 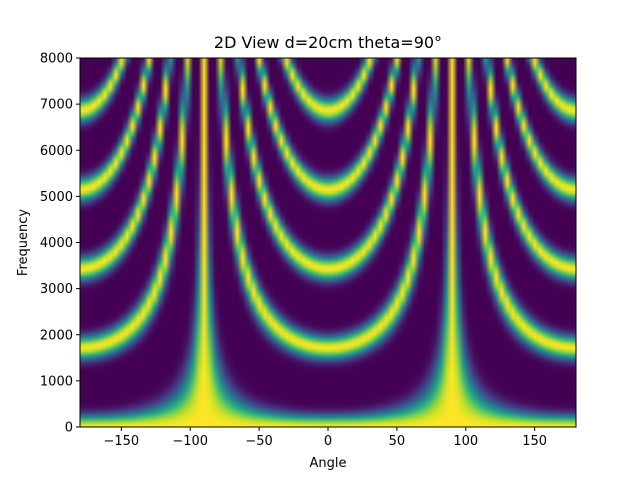 What do you see at coordinates (328, 463) in the screenshot?
I see `x-axis-label: Angle` at bounding box center [328, 463].